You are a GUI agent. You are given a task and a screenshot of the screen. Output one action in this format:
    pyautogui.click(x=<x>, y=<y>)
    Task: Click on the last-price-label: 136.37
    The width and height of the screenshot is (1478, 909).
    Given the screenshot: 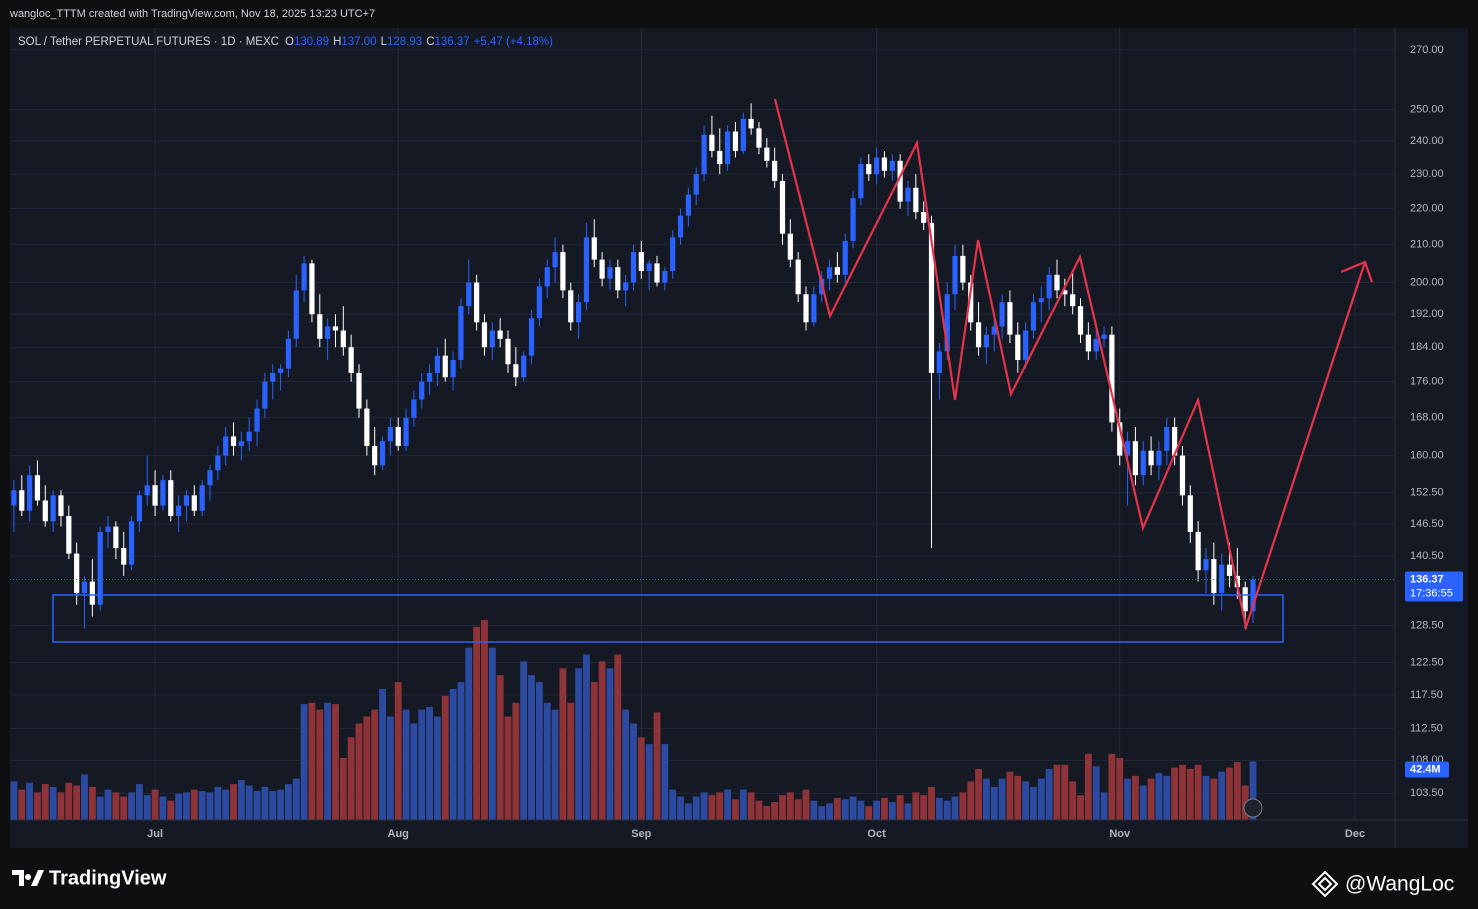 What is the action you would take?
    pyautogui.click(x=1427, y=579)
    